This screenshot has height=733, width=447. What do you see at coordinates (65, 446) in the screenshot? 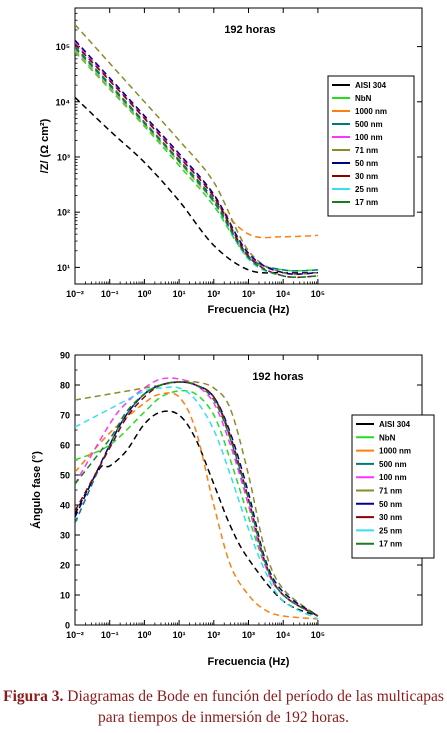
I see `y-tick-label: 60` at bounding box center [65, 446].